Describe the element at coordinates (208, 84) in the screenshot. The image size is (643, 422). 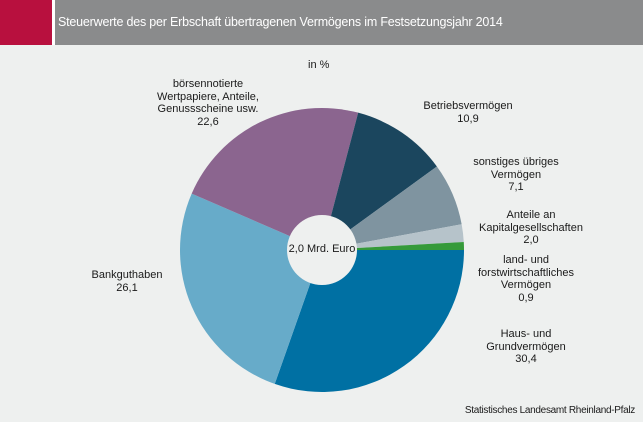
I see `label-line: börsennotierte` at that location.